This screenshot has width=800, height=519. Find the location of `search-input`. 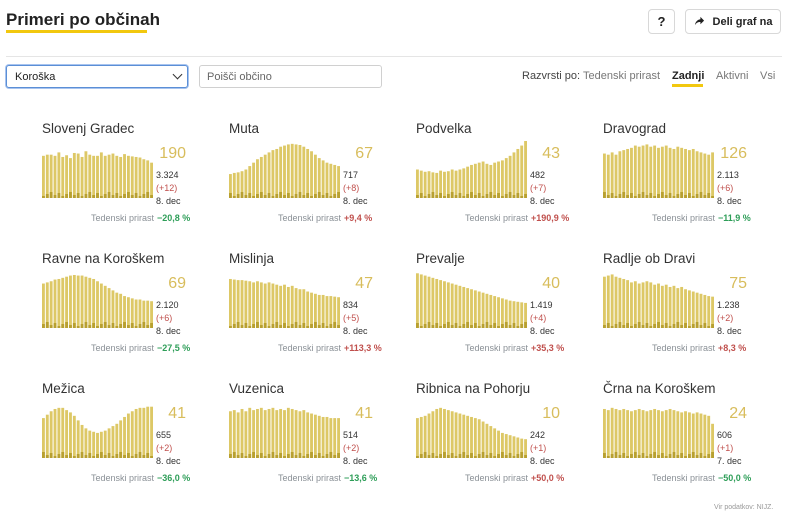

search-input is located at coordinates (290, 76).